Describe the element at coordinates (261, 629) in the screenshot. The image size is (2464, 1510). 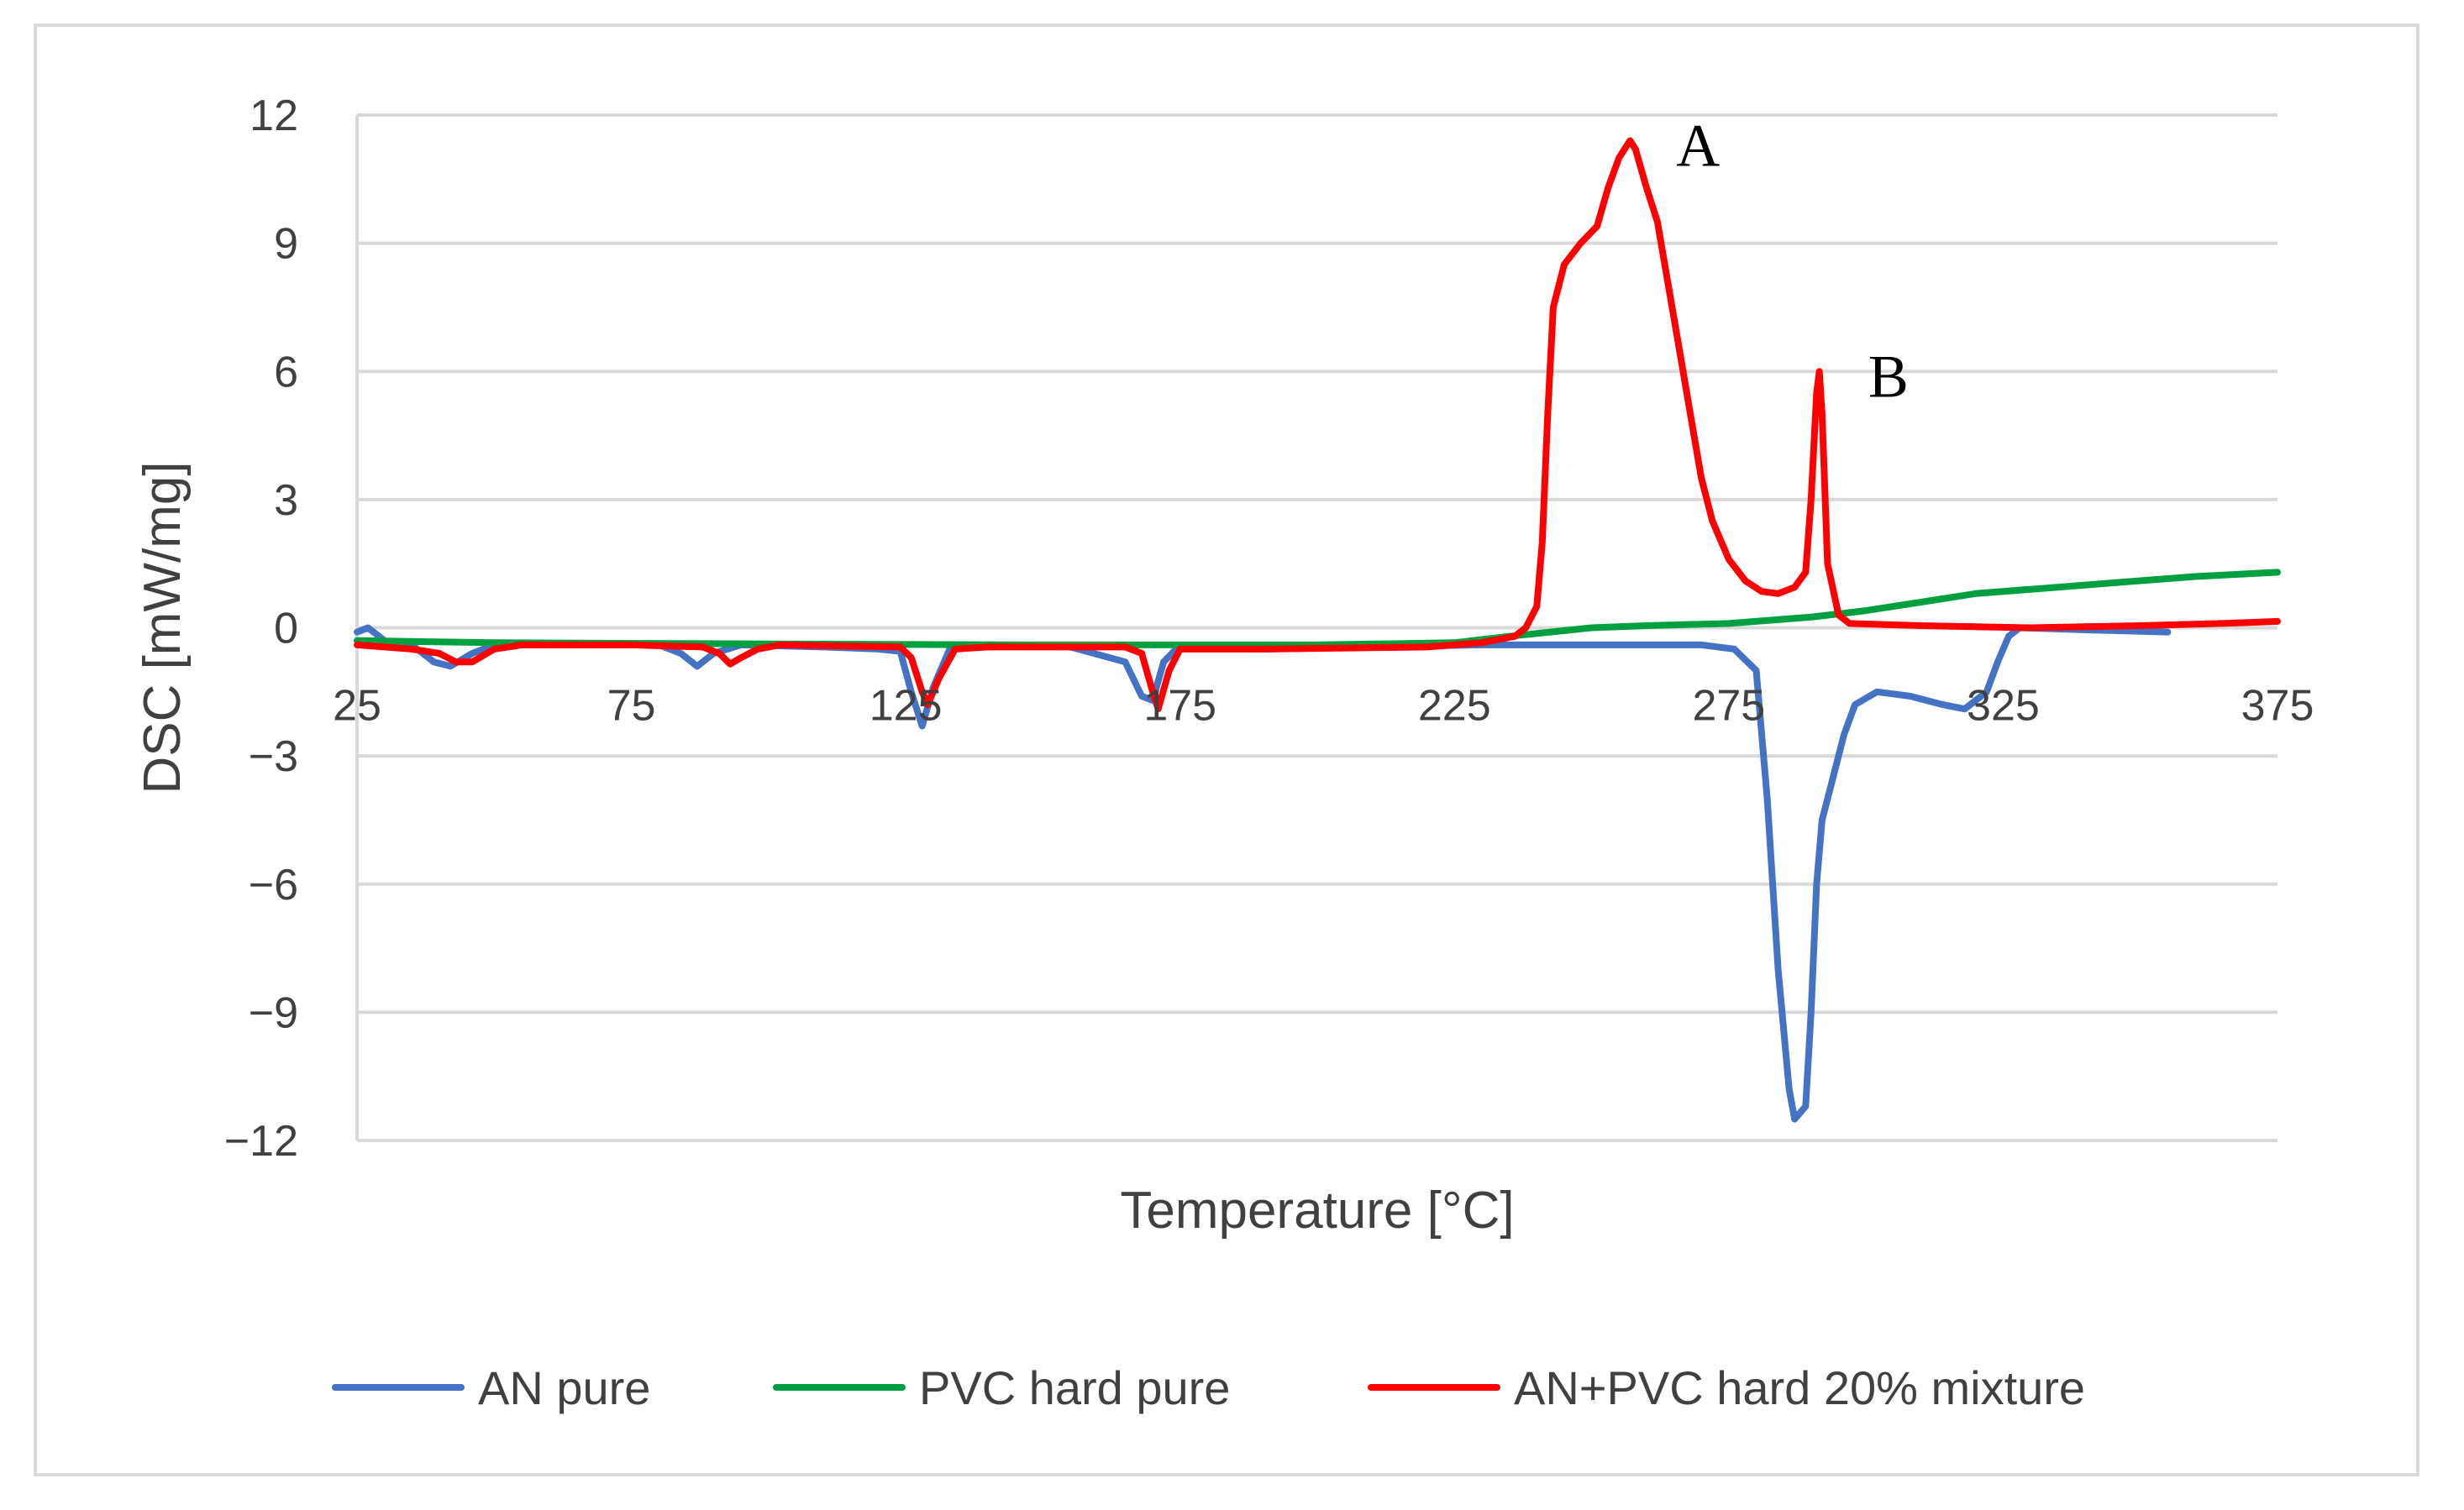
I see `y-tick-labels: 12 9 6 3 0 −3 −6 −9 −12` at that location.